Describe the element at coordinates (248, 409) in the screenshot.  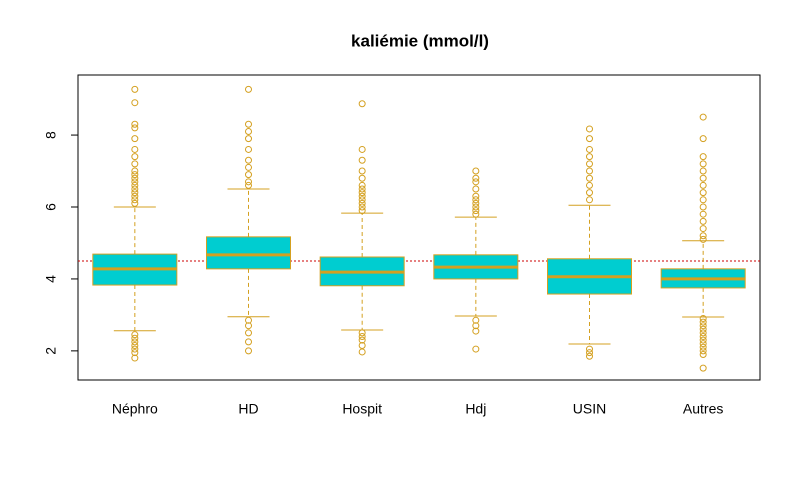
I see `x-tick-label: HD` at that location.